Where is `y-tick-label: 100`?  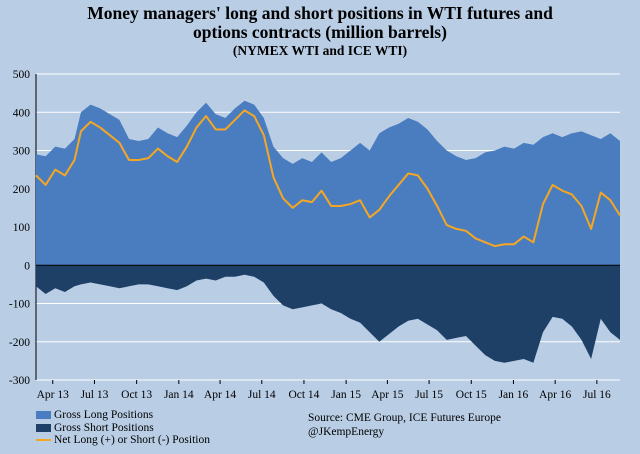
y-tick-label: 100 is located at coordinates (22, 228).